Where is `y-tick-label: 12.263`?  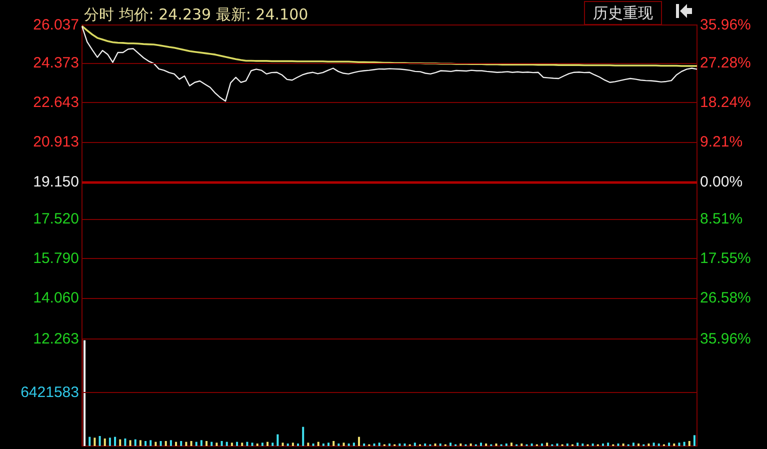
y-tick-label: 12.263 is located at coordinates (56, 339).